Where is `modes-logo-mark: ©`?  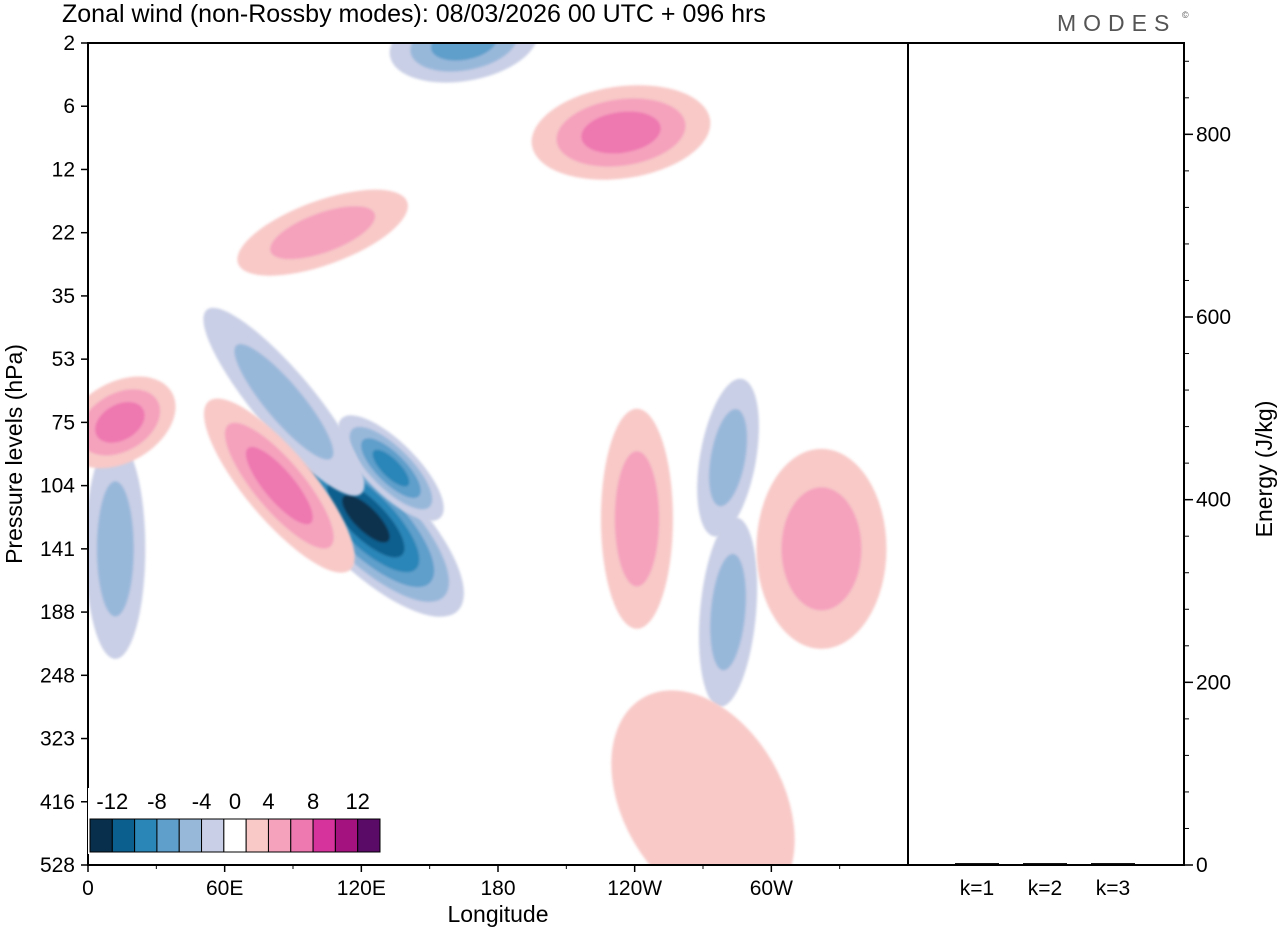
modes-logo-mark: © is located at coordinates (1185, 15).